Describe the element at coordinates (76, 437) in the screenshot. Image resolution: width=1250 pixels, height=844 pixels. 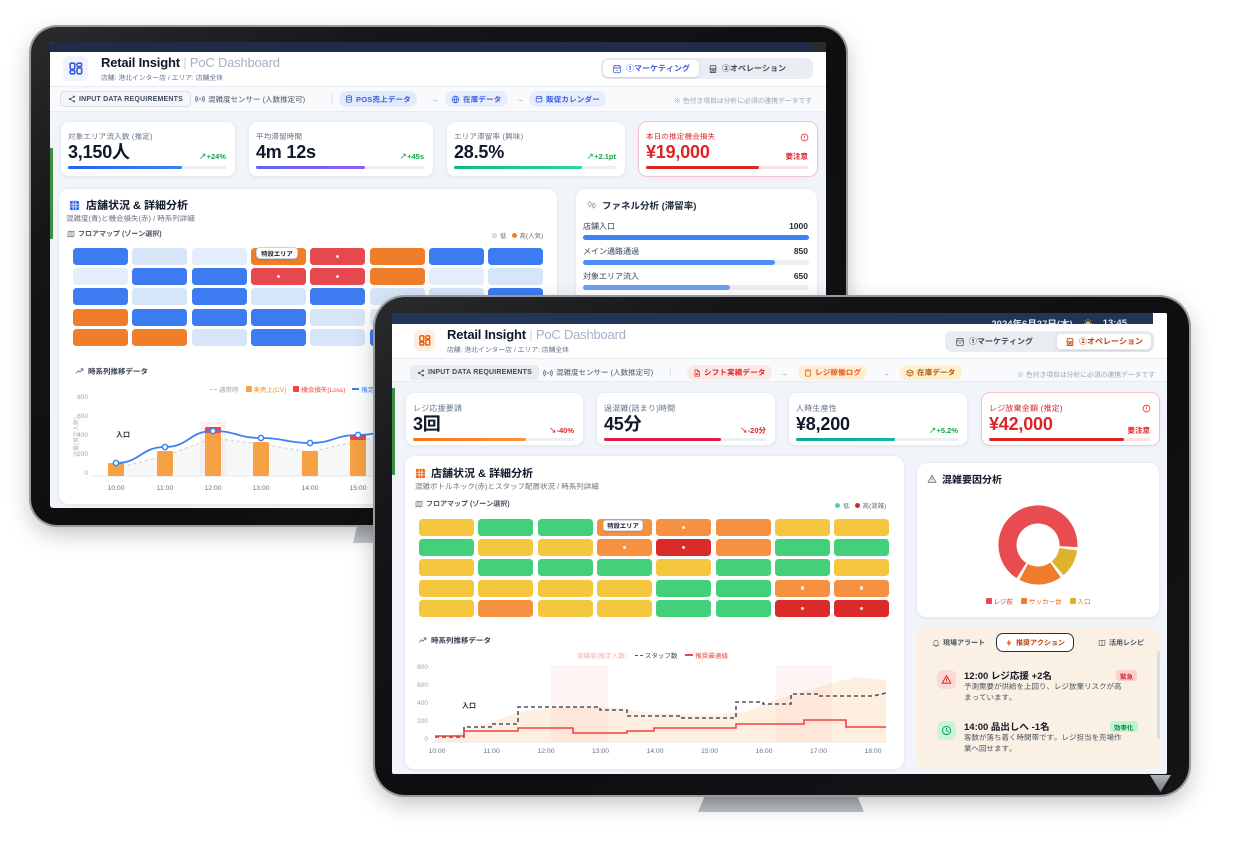
I see `svg-text: 流量(推定人数)` at that location.